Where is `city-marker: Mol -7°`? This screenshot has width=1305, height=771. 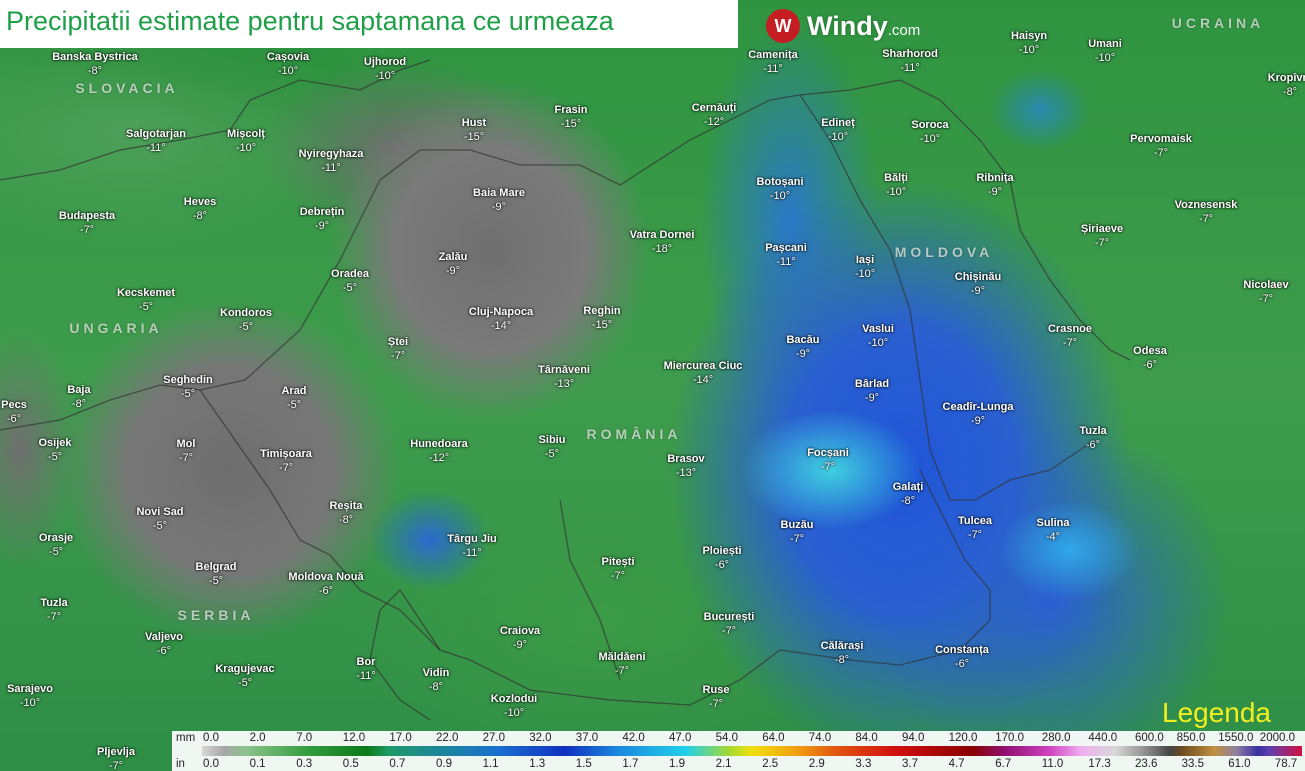
city-marker: Mol -7° is located at coordinates (186, 451).